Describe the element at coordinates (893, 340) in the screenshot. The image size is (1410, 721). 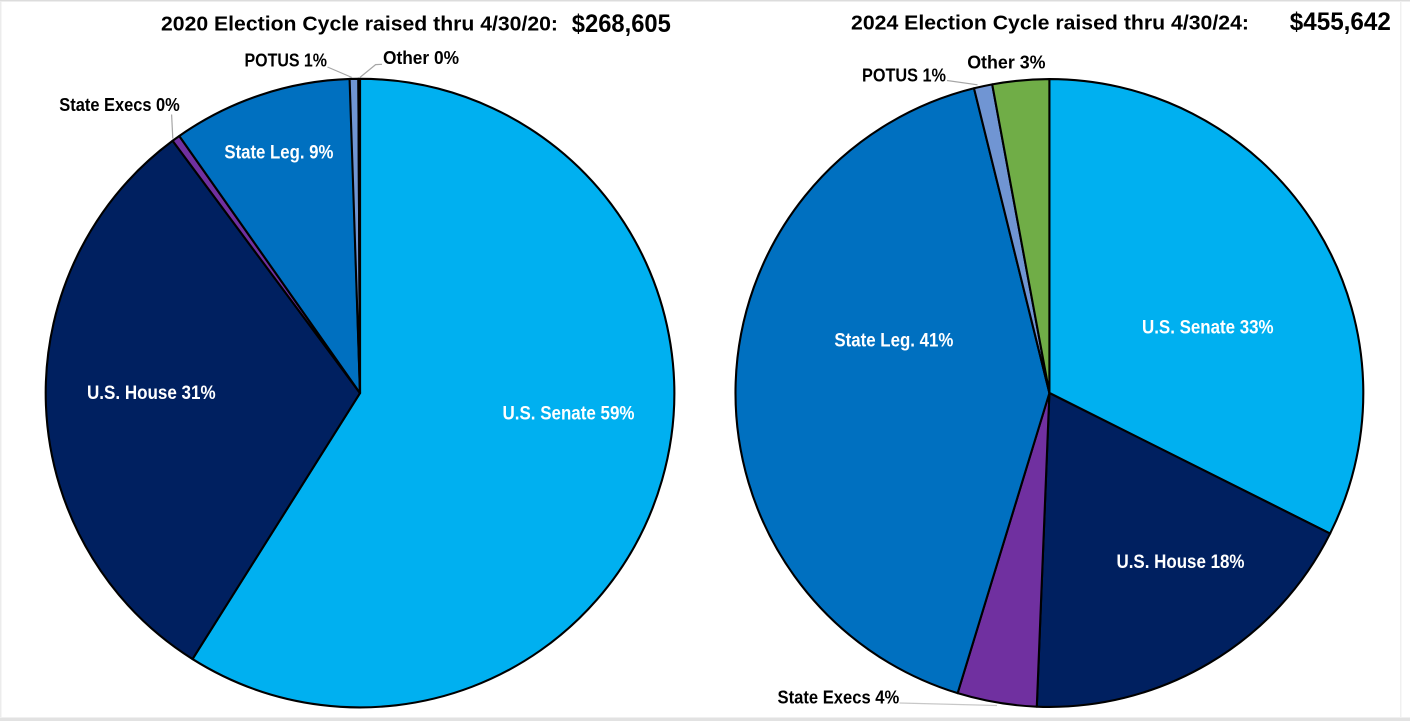
I see `svg-text: State Leg. 41%` at that location.